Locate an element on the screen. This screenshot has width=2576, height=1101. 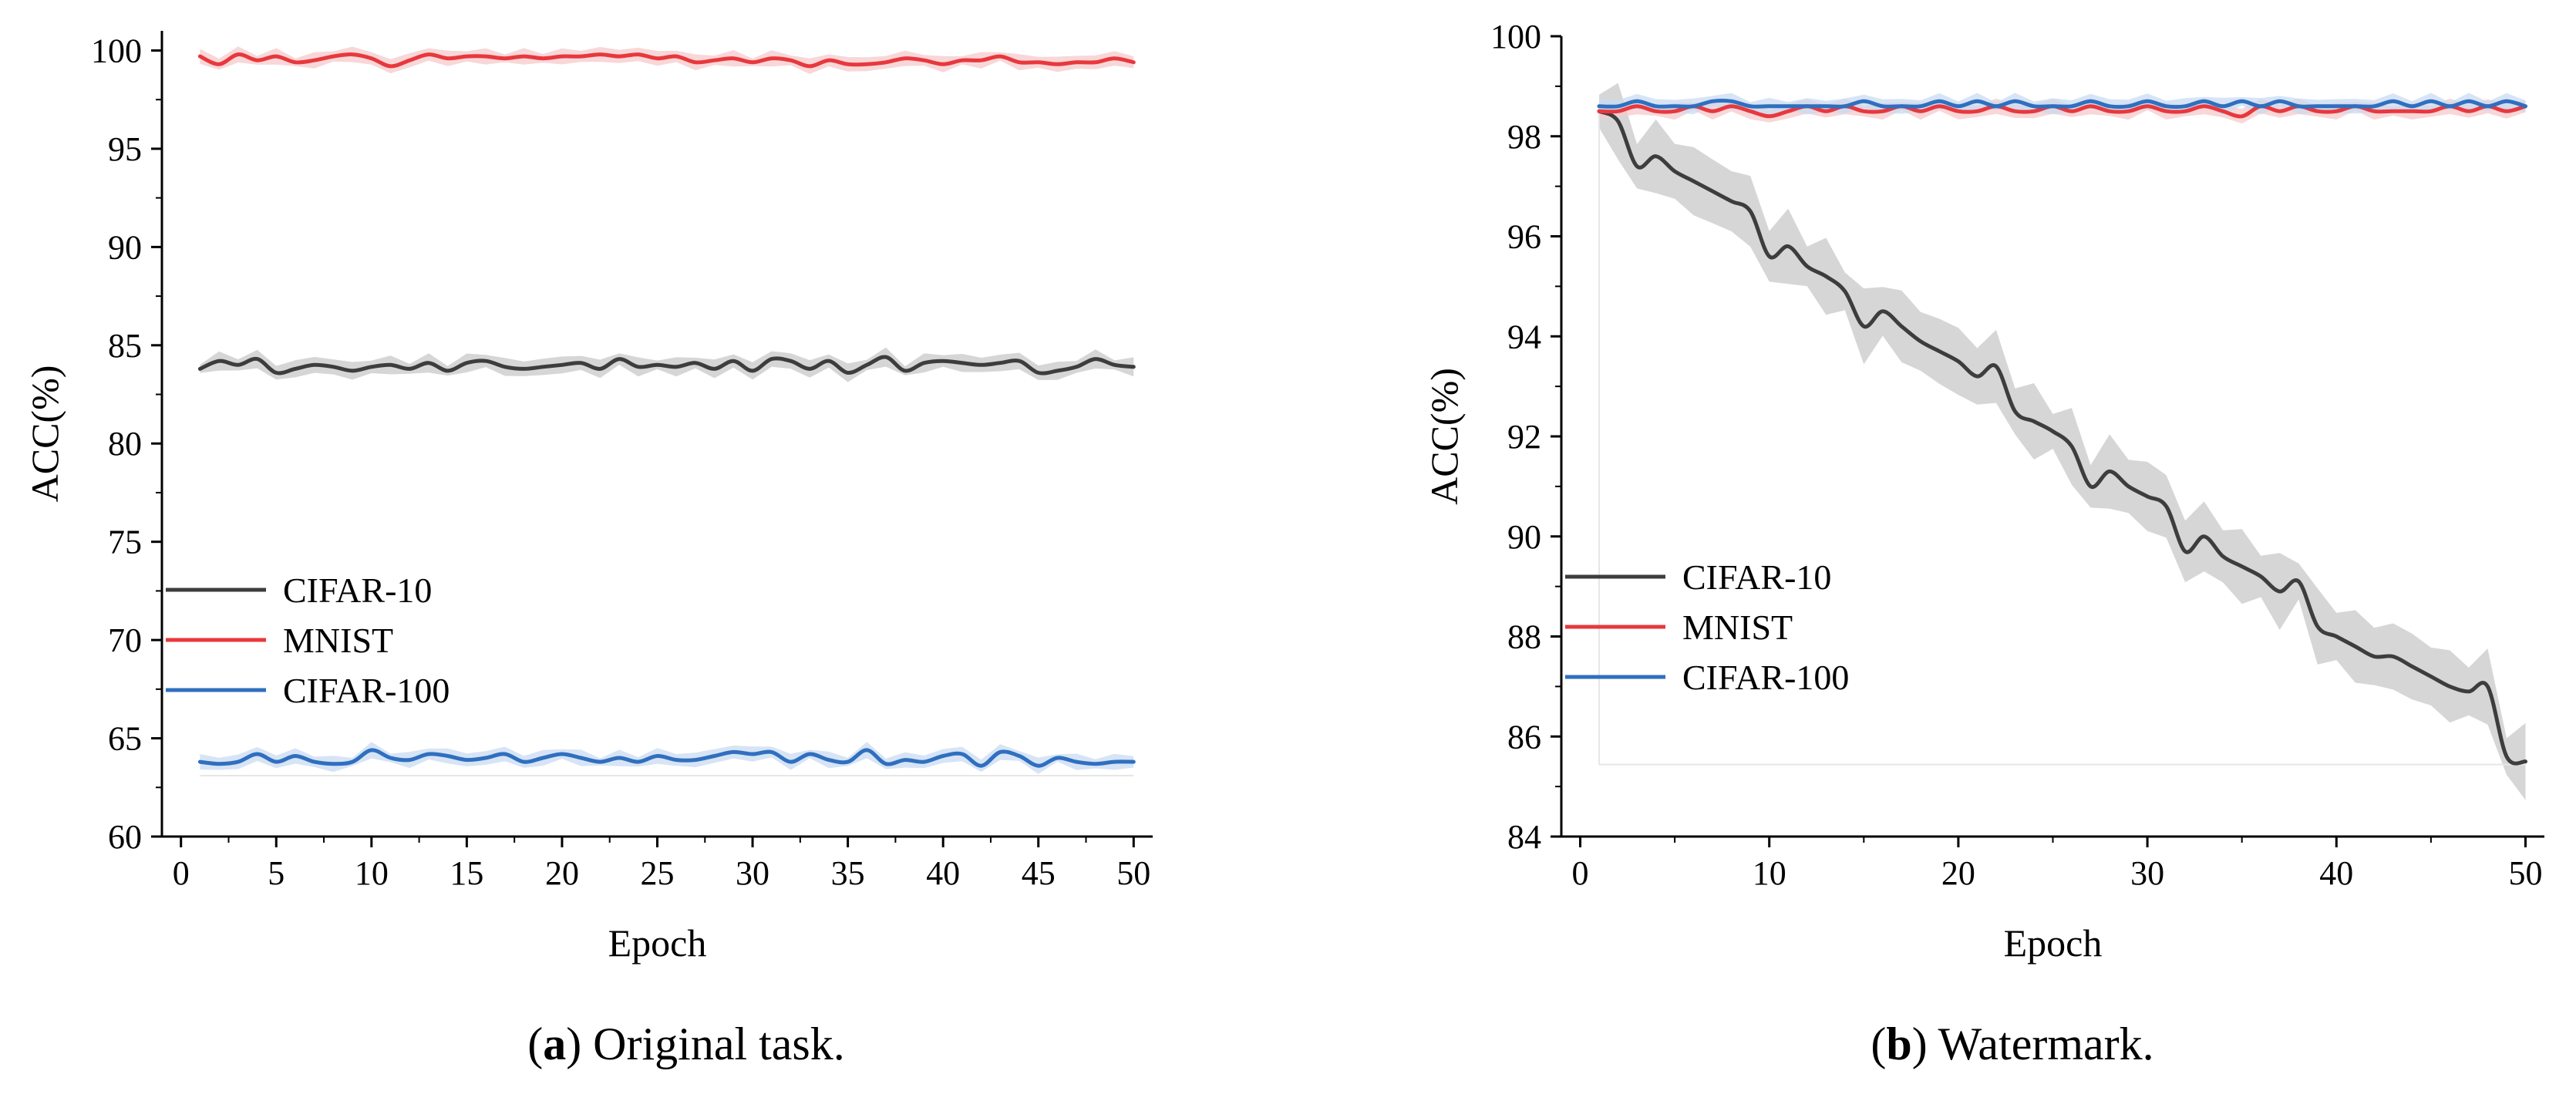
y-tick-label: 94 is located at coordinates (1524, 337).